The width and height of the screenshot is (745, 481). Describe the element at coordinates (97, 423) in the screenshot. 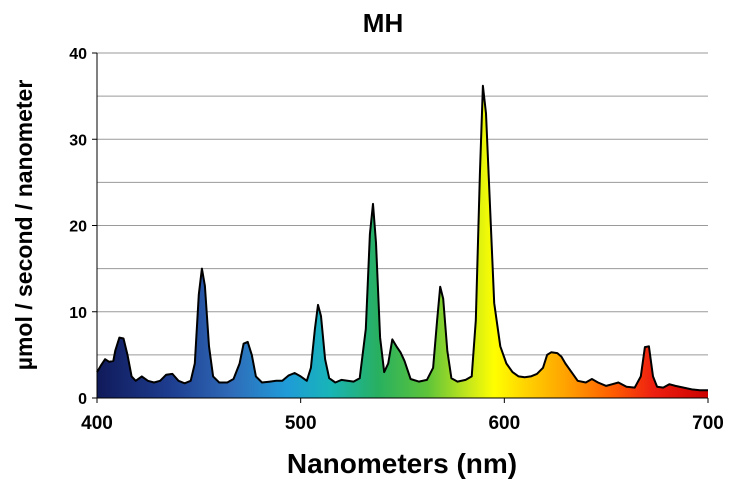

I see `x-tick-label: 400` at that location.